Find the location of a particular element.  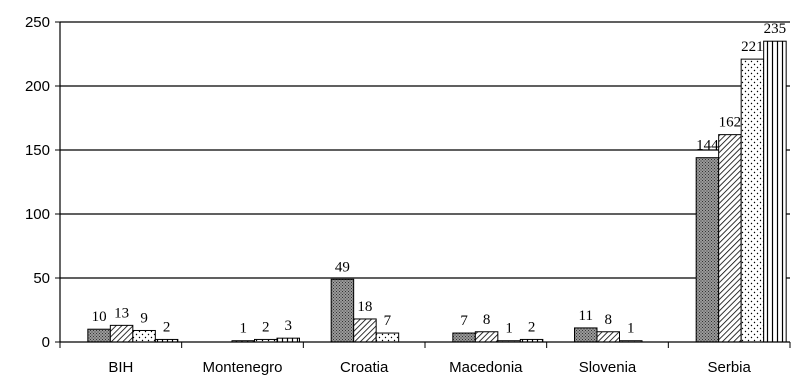

data-label: 162 is located at coordinates (730, 123).